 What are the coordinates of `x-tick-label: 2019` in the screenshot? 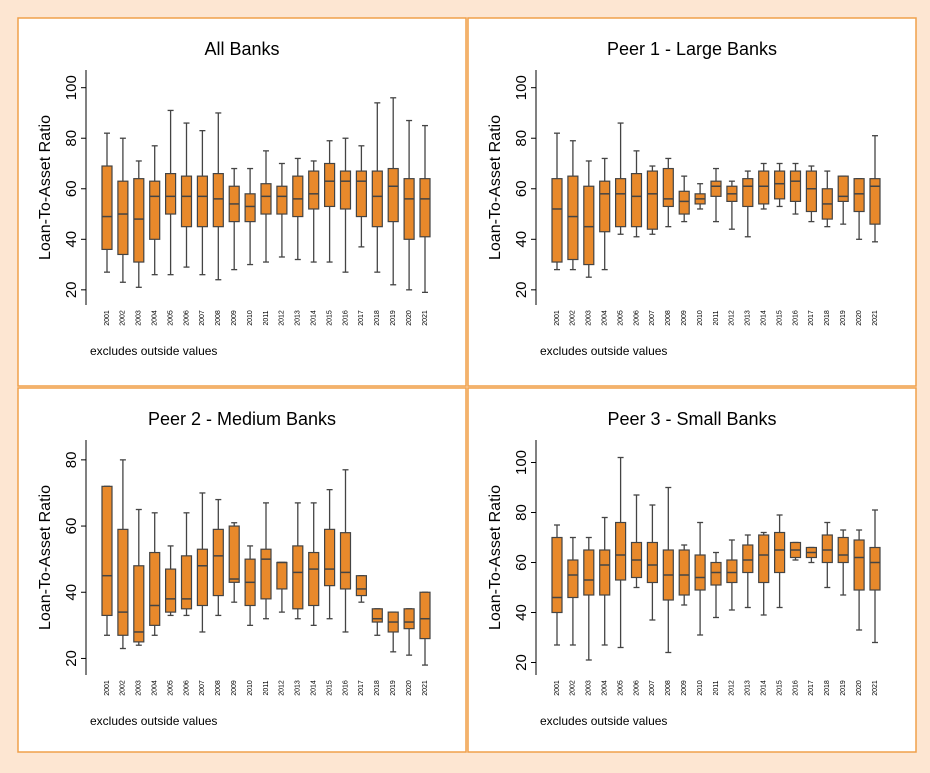 It's located at (843, 688).